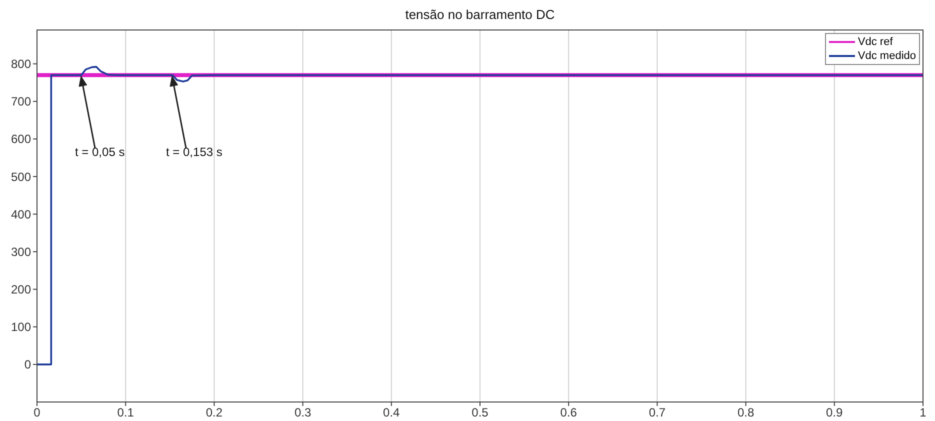 The height and width of the screenshot is (421, 935). What do you see at coordinates (657, 413) in the screenshot?
I see `x-tick-label: 0.7` at bounding box center [657, 413].